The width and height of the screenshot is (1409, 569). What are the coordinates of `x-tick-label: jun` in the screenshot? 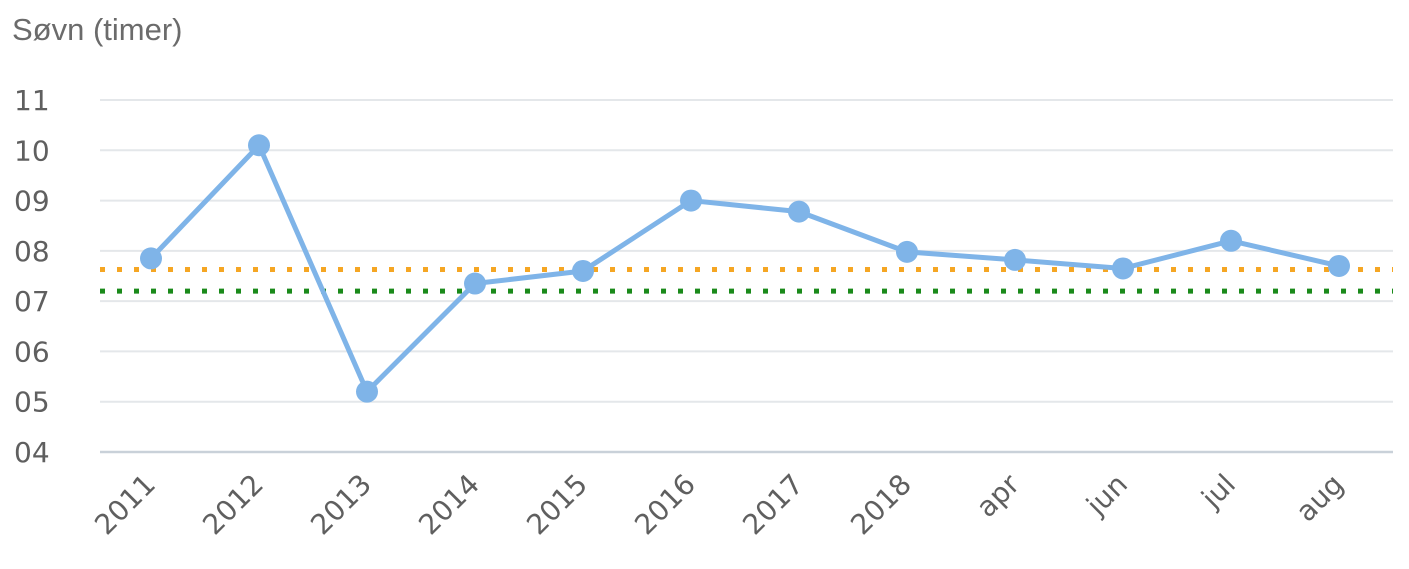 It's located at (1106, 495).